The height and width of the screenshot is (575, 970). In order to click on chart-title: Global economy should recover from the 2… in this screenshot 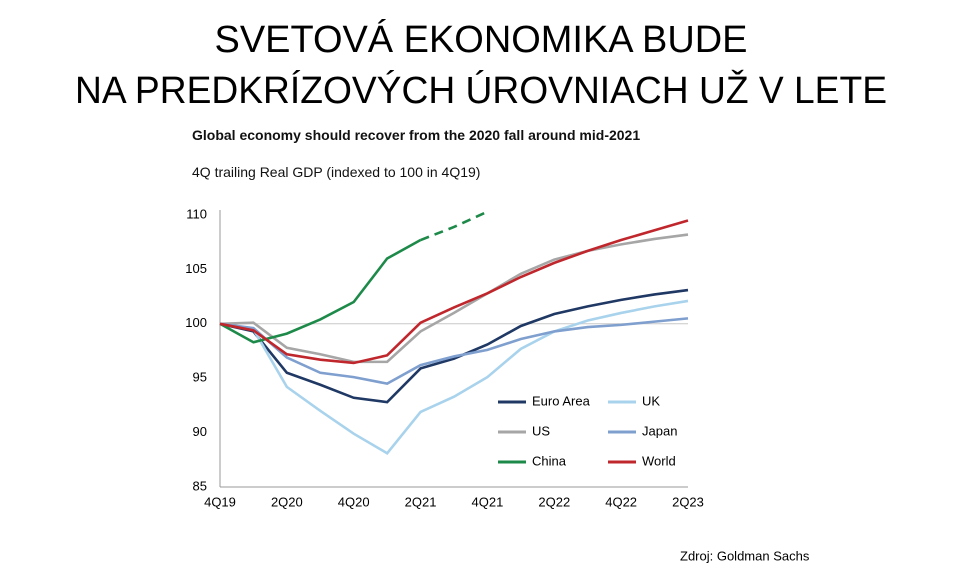, I will do `click(416, 135)`.